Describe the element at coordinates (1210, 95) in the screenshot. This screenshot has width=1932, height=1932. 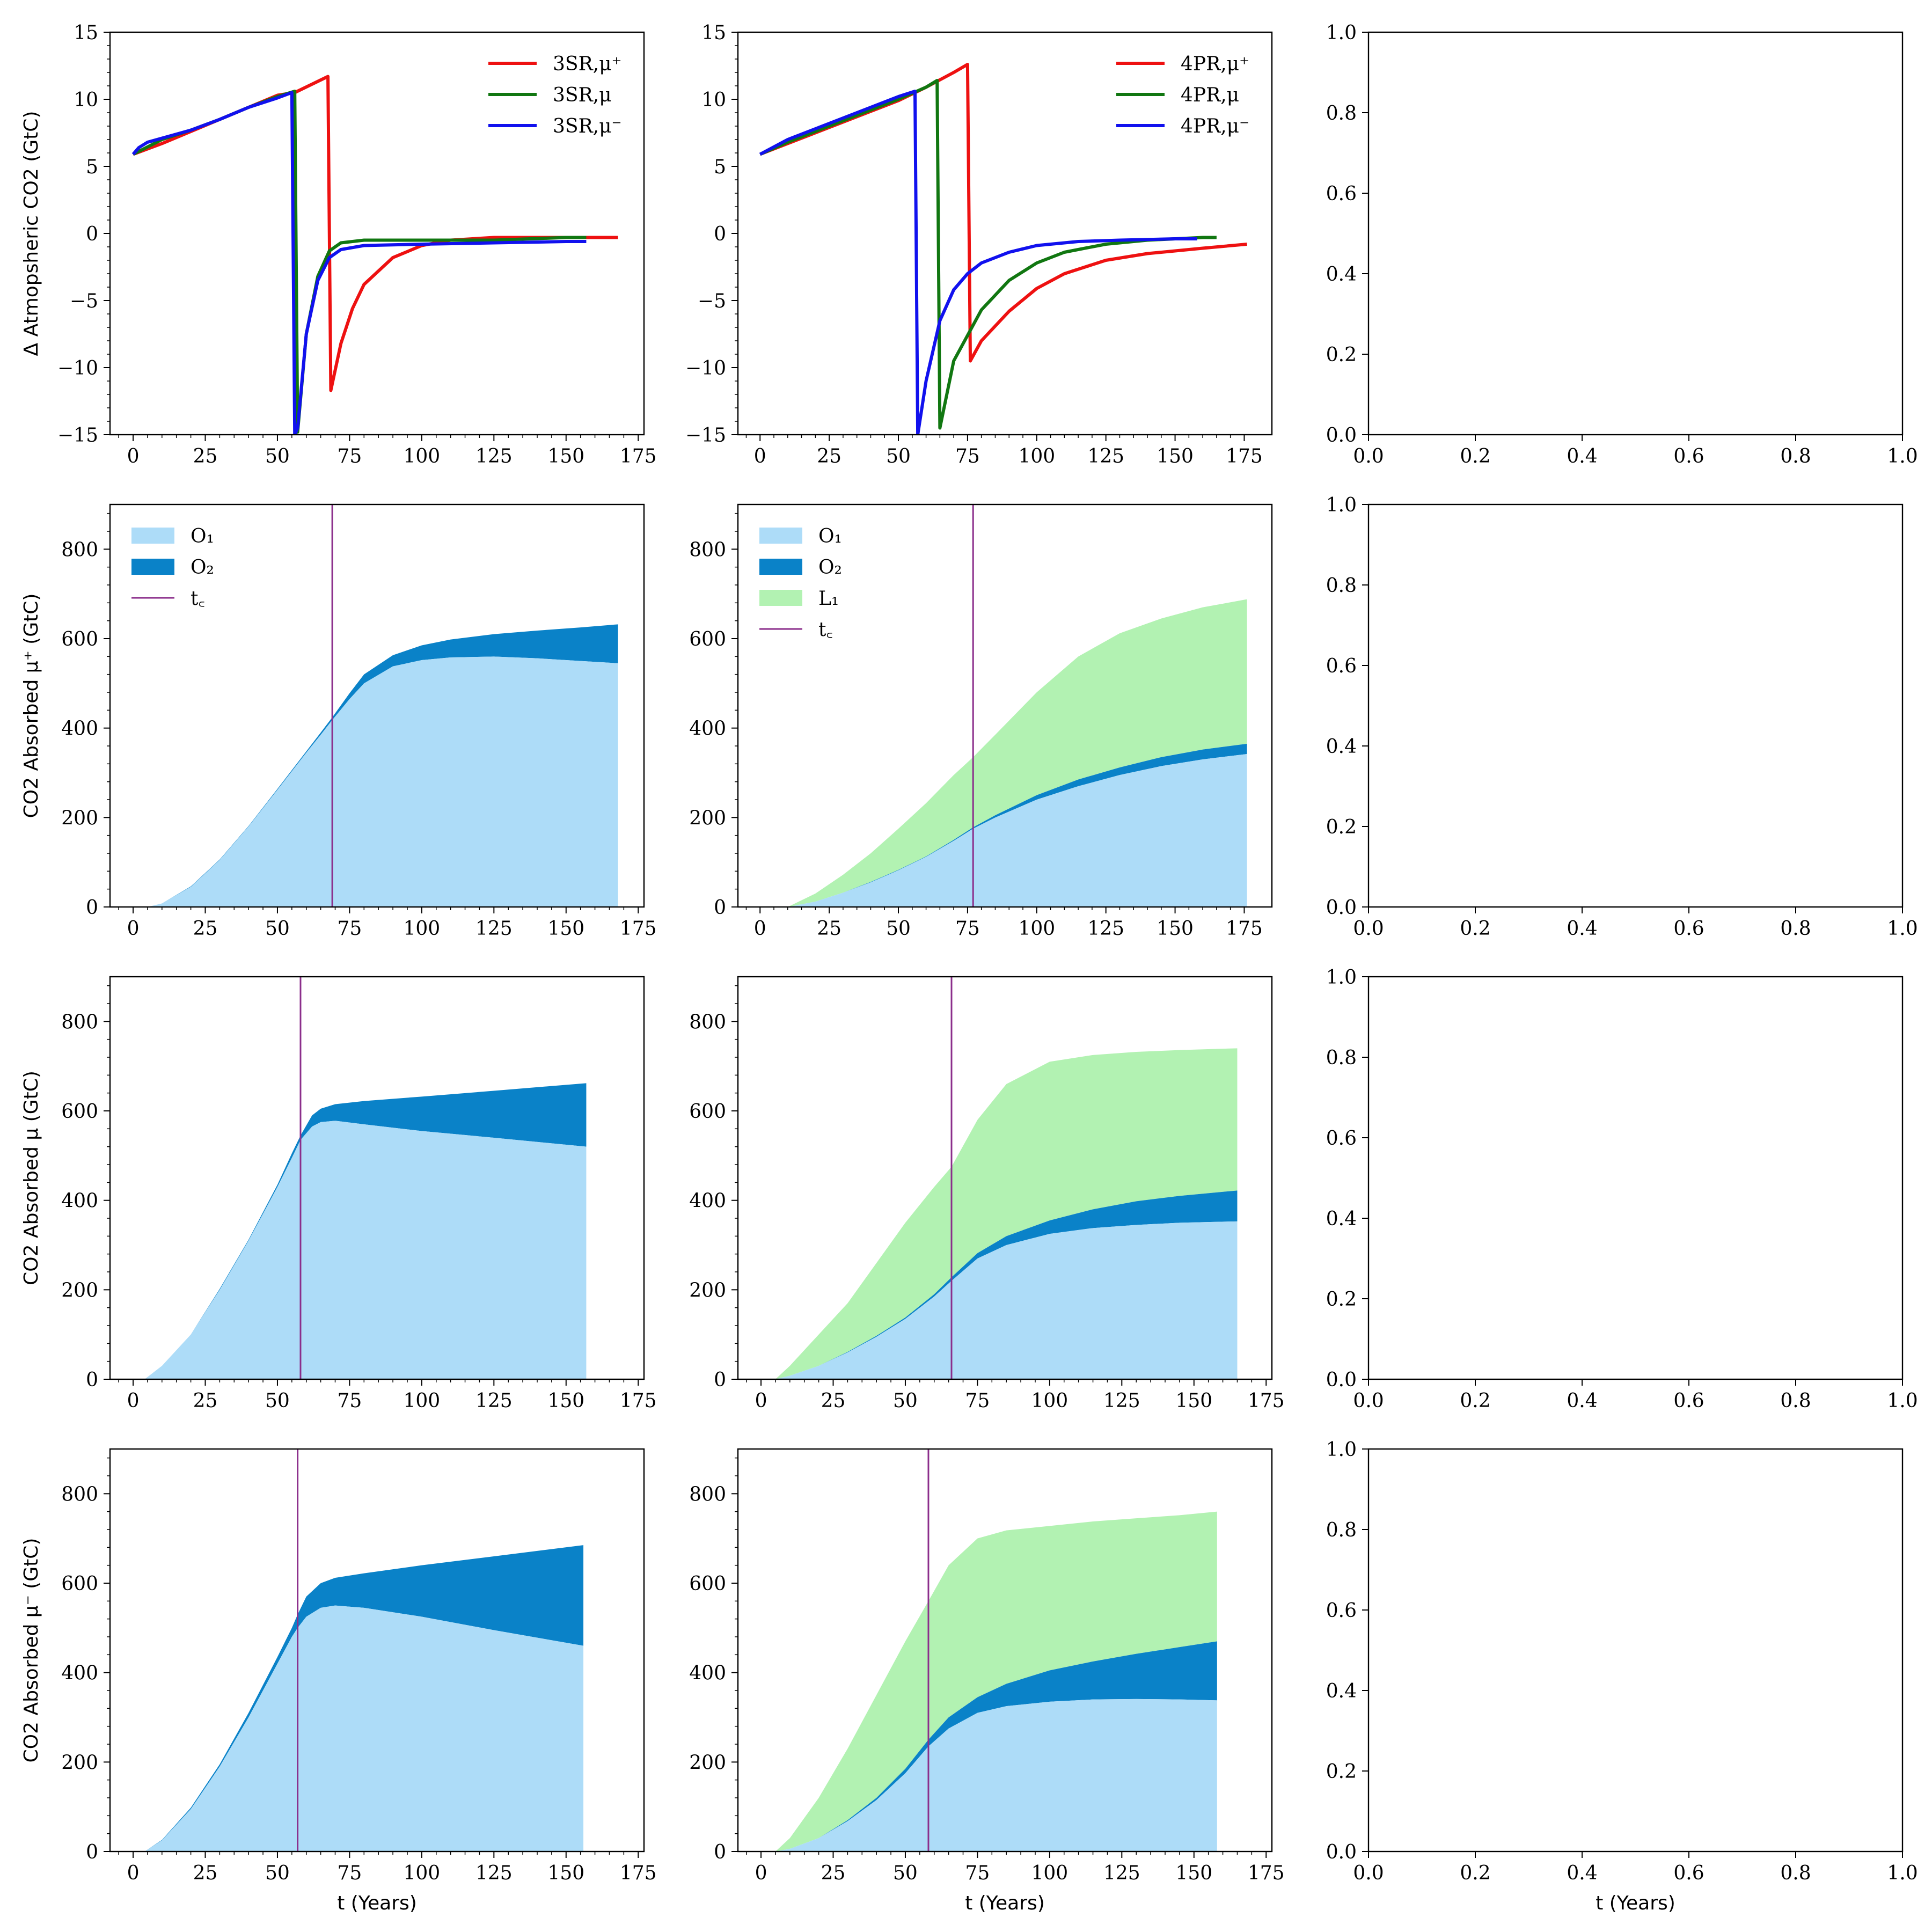
I see `legend-label: 4PR,μ` at that location.